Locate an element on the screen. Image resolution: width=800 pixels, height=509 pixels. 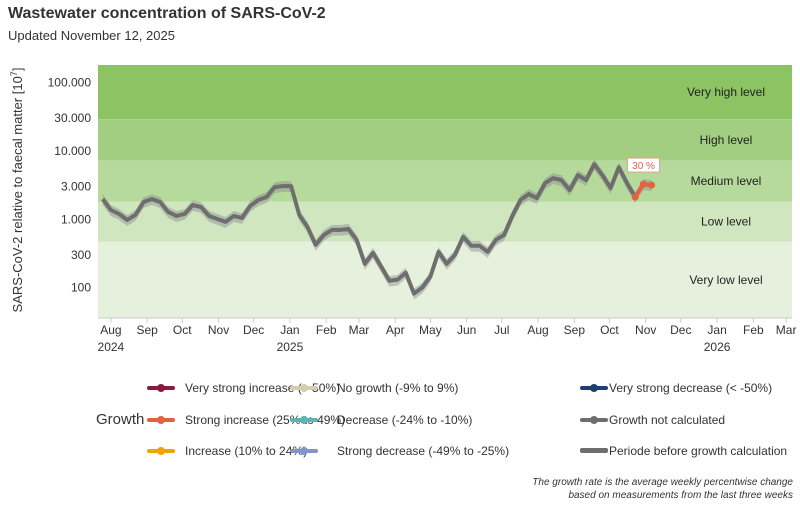
legend-item: Growth not calculated is located at coordinates (667, 420).